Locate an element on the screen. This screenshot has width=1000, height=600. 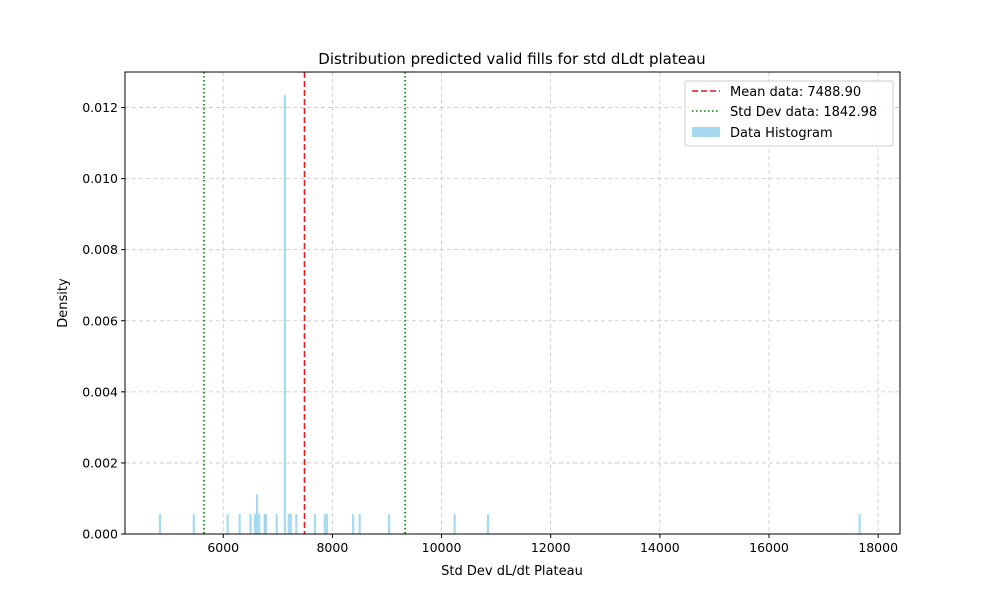
x-tick-label: 6000 is located at coordinates (223, 547).